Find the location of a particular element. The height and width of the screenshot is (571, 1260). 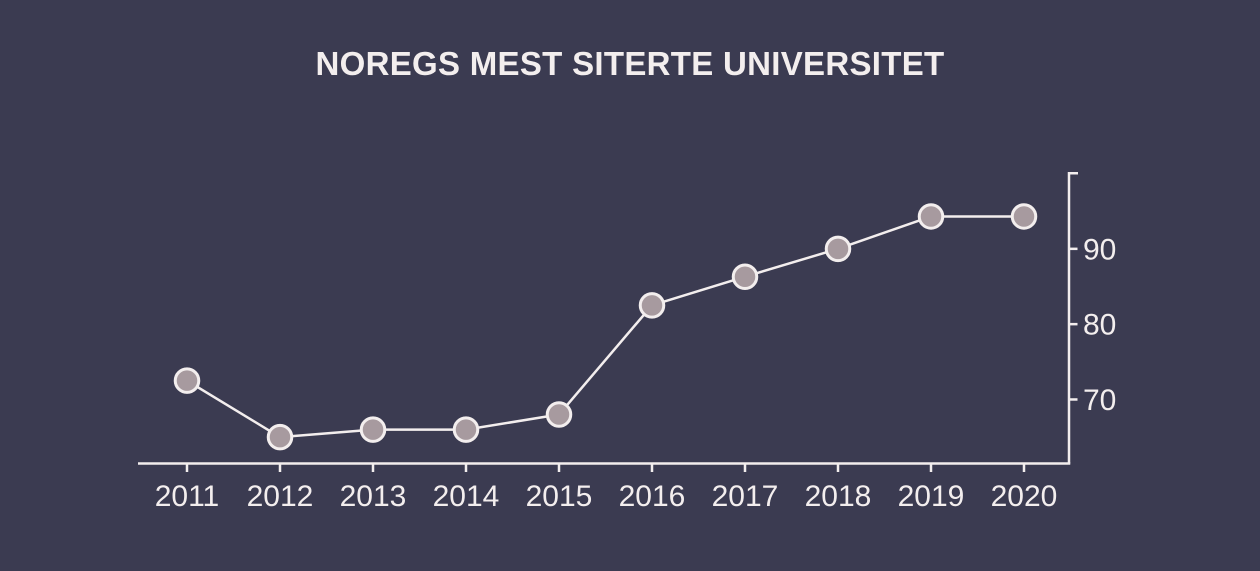

chart-title: NOREGS MEST SITERTE UNIVERSITET is located at coordinates (630, 63).